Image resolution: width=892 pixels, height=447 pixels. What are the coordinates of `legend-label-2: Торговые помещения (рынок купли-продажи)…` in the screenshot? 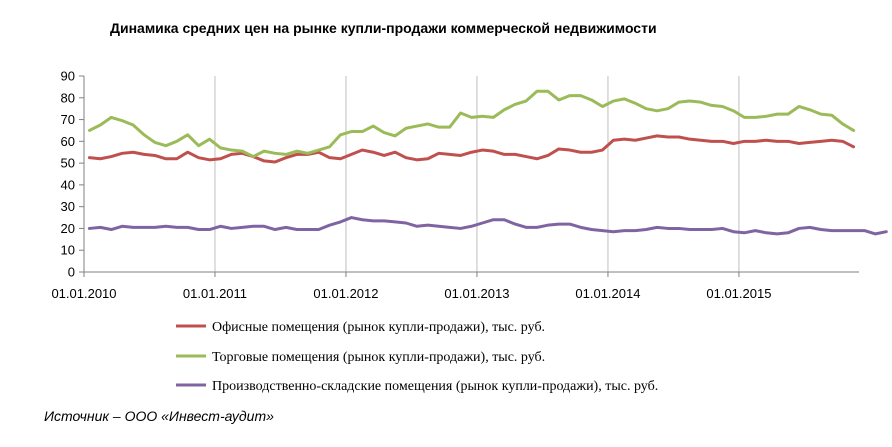 It's located at (378, 357).